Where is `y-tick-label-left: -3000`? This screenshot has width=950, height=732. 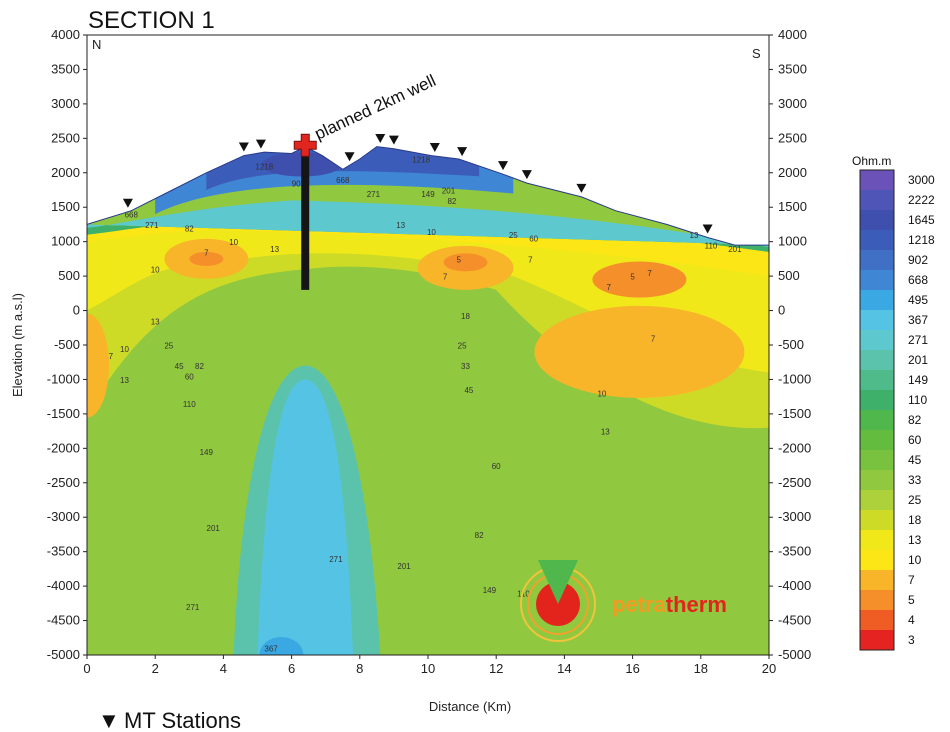
y-tick-label-left: -3000 is located at coordinates (63, 516).